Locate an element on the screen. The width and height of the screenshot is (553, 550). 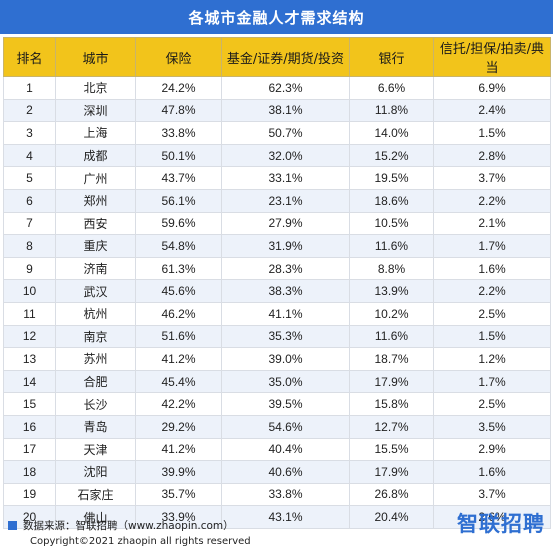
cell-bank: 19.5% is located at coordinates (391, 178).